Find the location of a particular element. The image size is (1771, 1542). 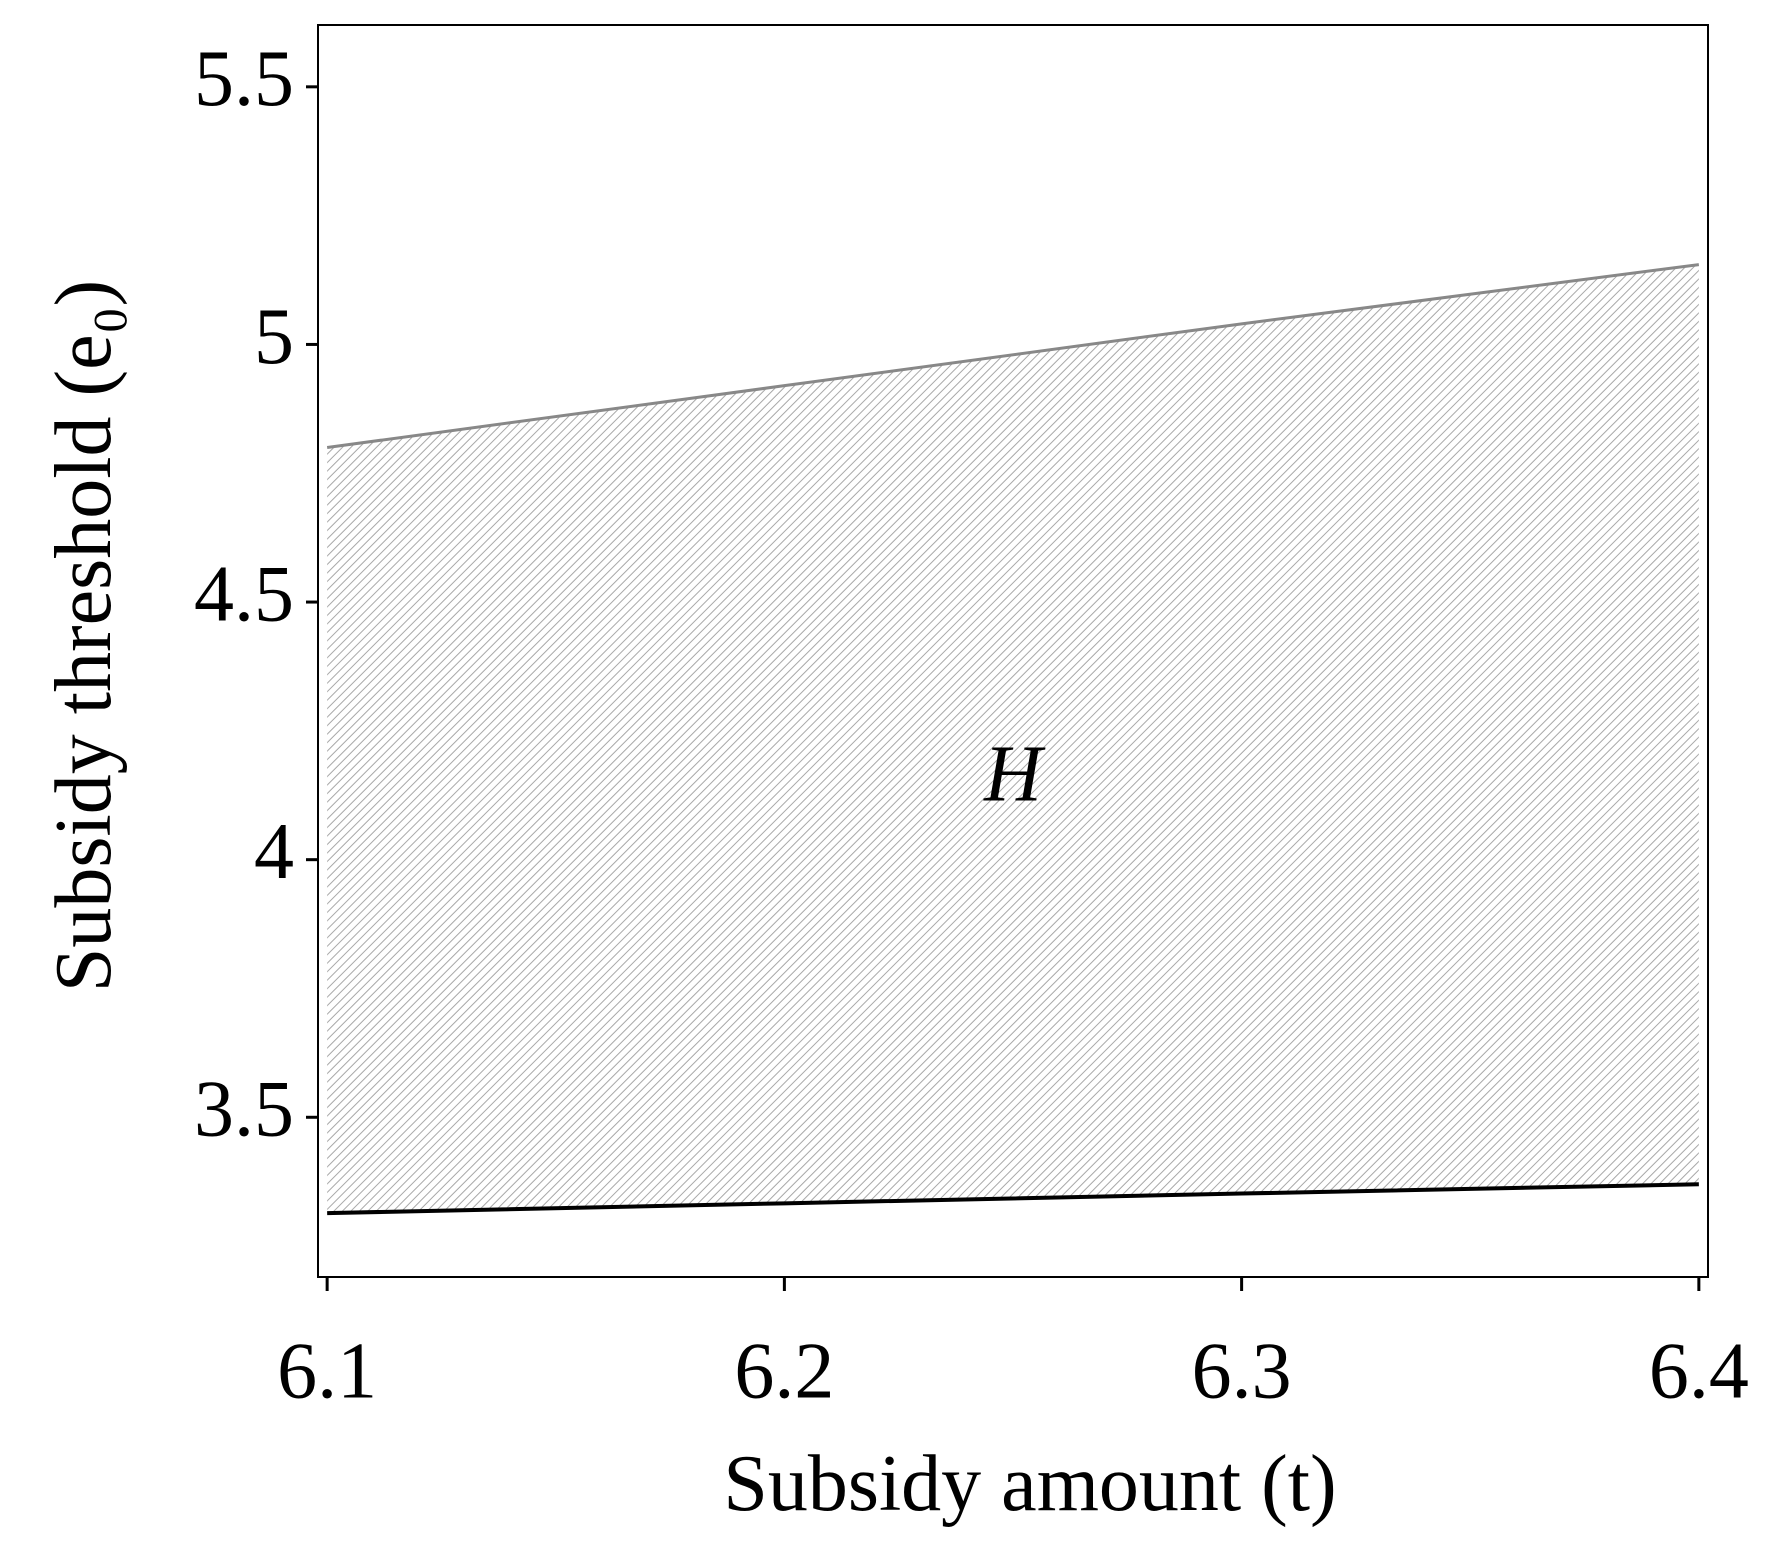

x-tick-label: 6.3 is located at coordinates (1242, 1371).